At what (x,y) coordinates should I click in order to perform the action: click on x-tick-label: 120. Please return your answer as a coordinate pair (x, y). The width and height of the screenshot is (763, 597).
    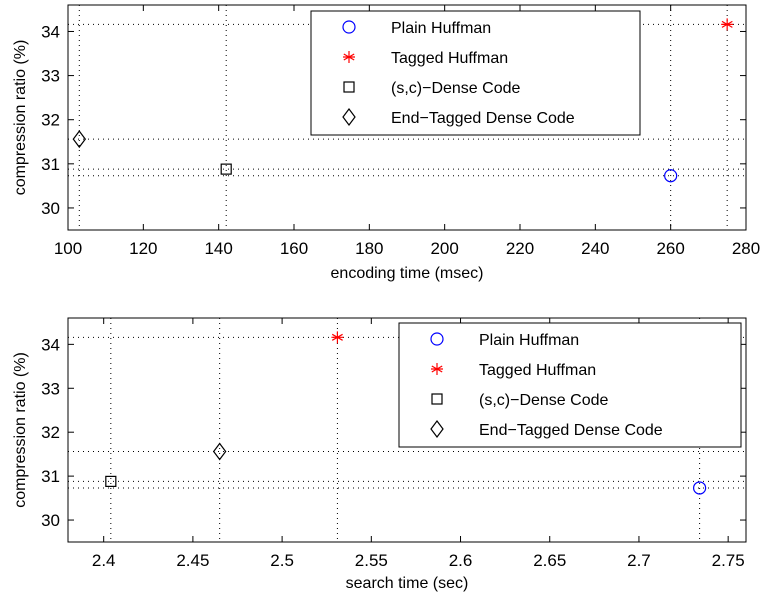
    Looking at the image, I should click on (143, 248).